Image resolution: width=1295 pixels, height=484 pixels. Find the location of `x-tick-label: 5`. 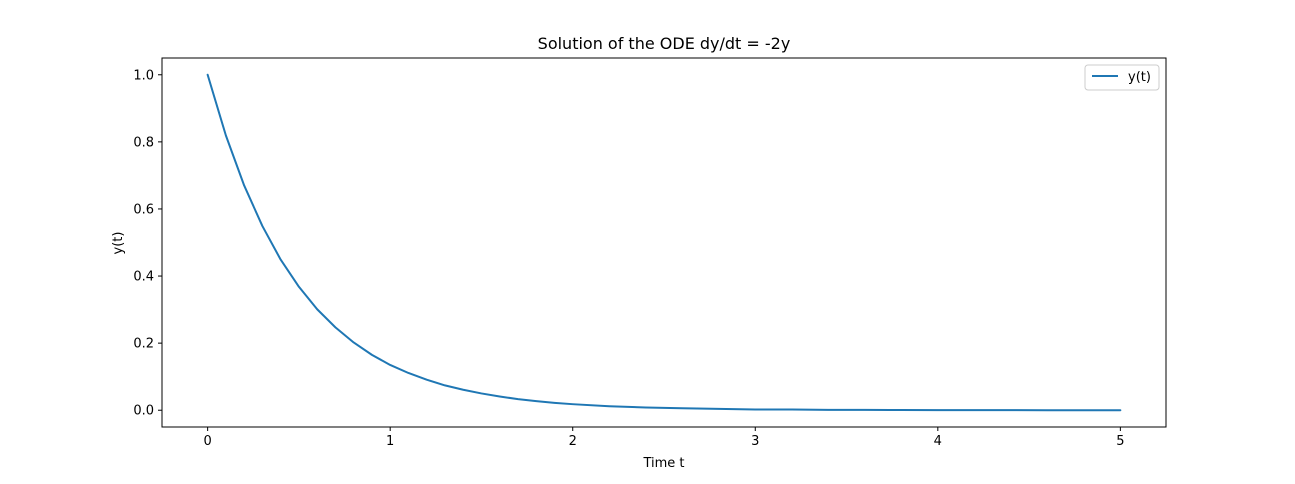

x-tick-label: 5 is located at coordinates (1120, 441).